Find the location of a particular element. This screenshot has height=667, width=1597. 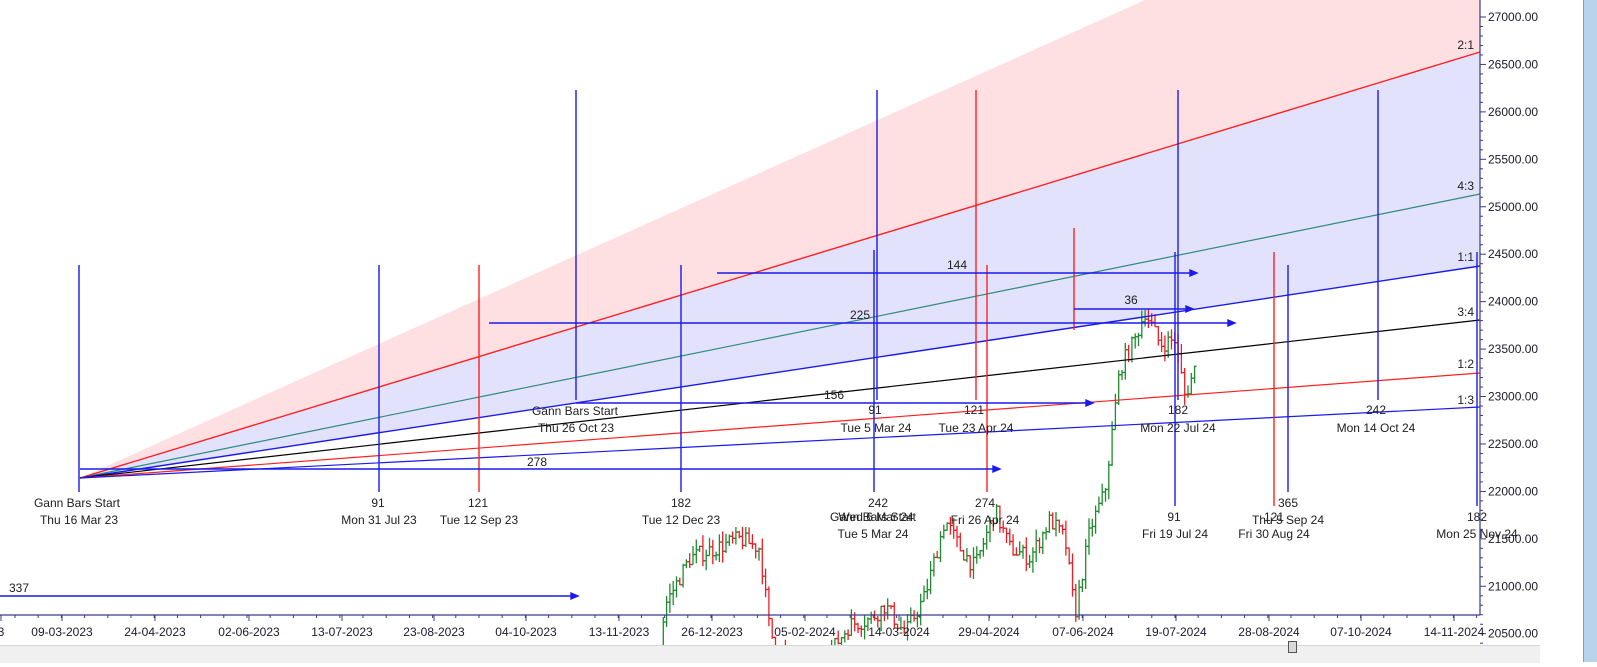

cycle-date: Mon 14 Oct 24 is located at coordinates (1376, 428).